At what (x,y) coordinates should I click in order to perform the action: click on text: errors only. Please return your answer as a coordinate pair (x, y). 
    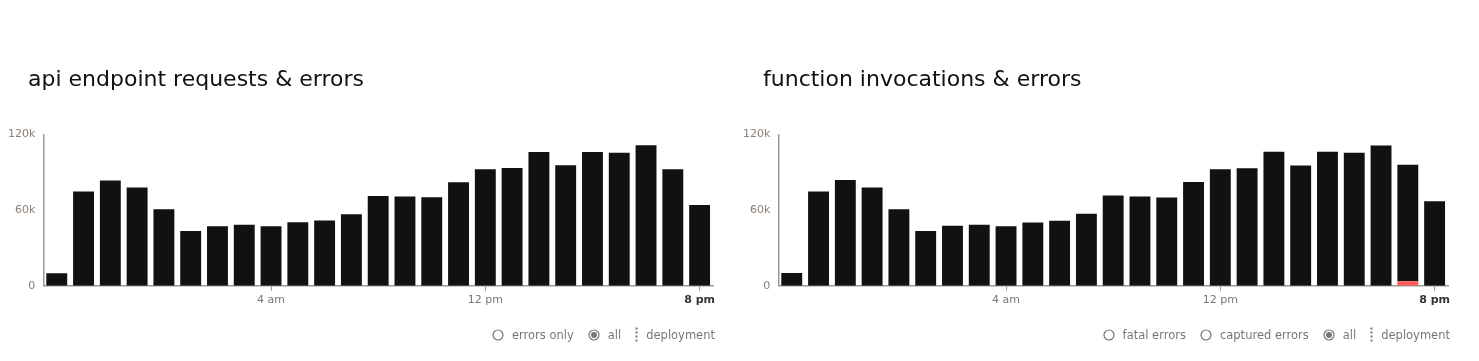
    Looking at the image, I should click on (542, 335).